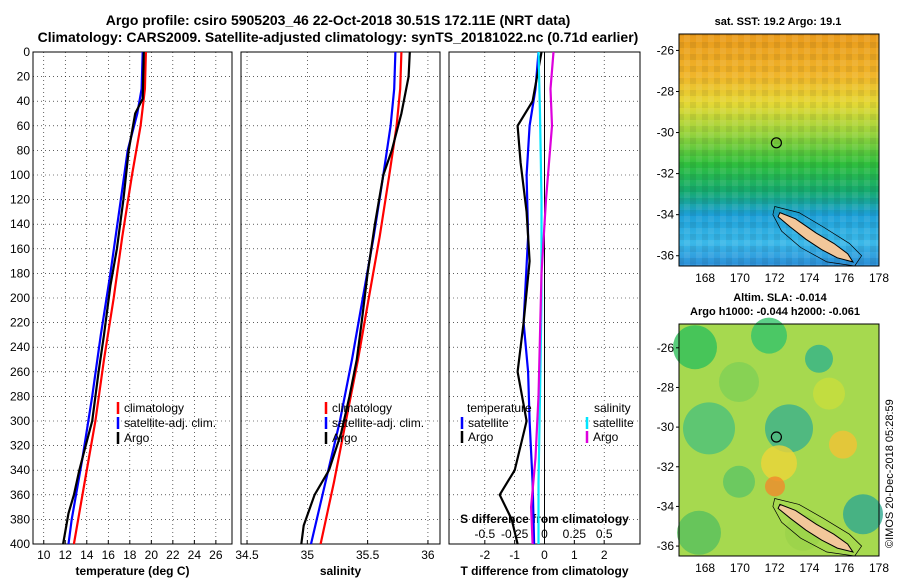 This screenshot has width=900, height=580. I want to click on map-y-tick-label: -28, so click(666, 91).